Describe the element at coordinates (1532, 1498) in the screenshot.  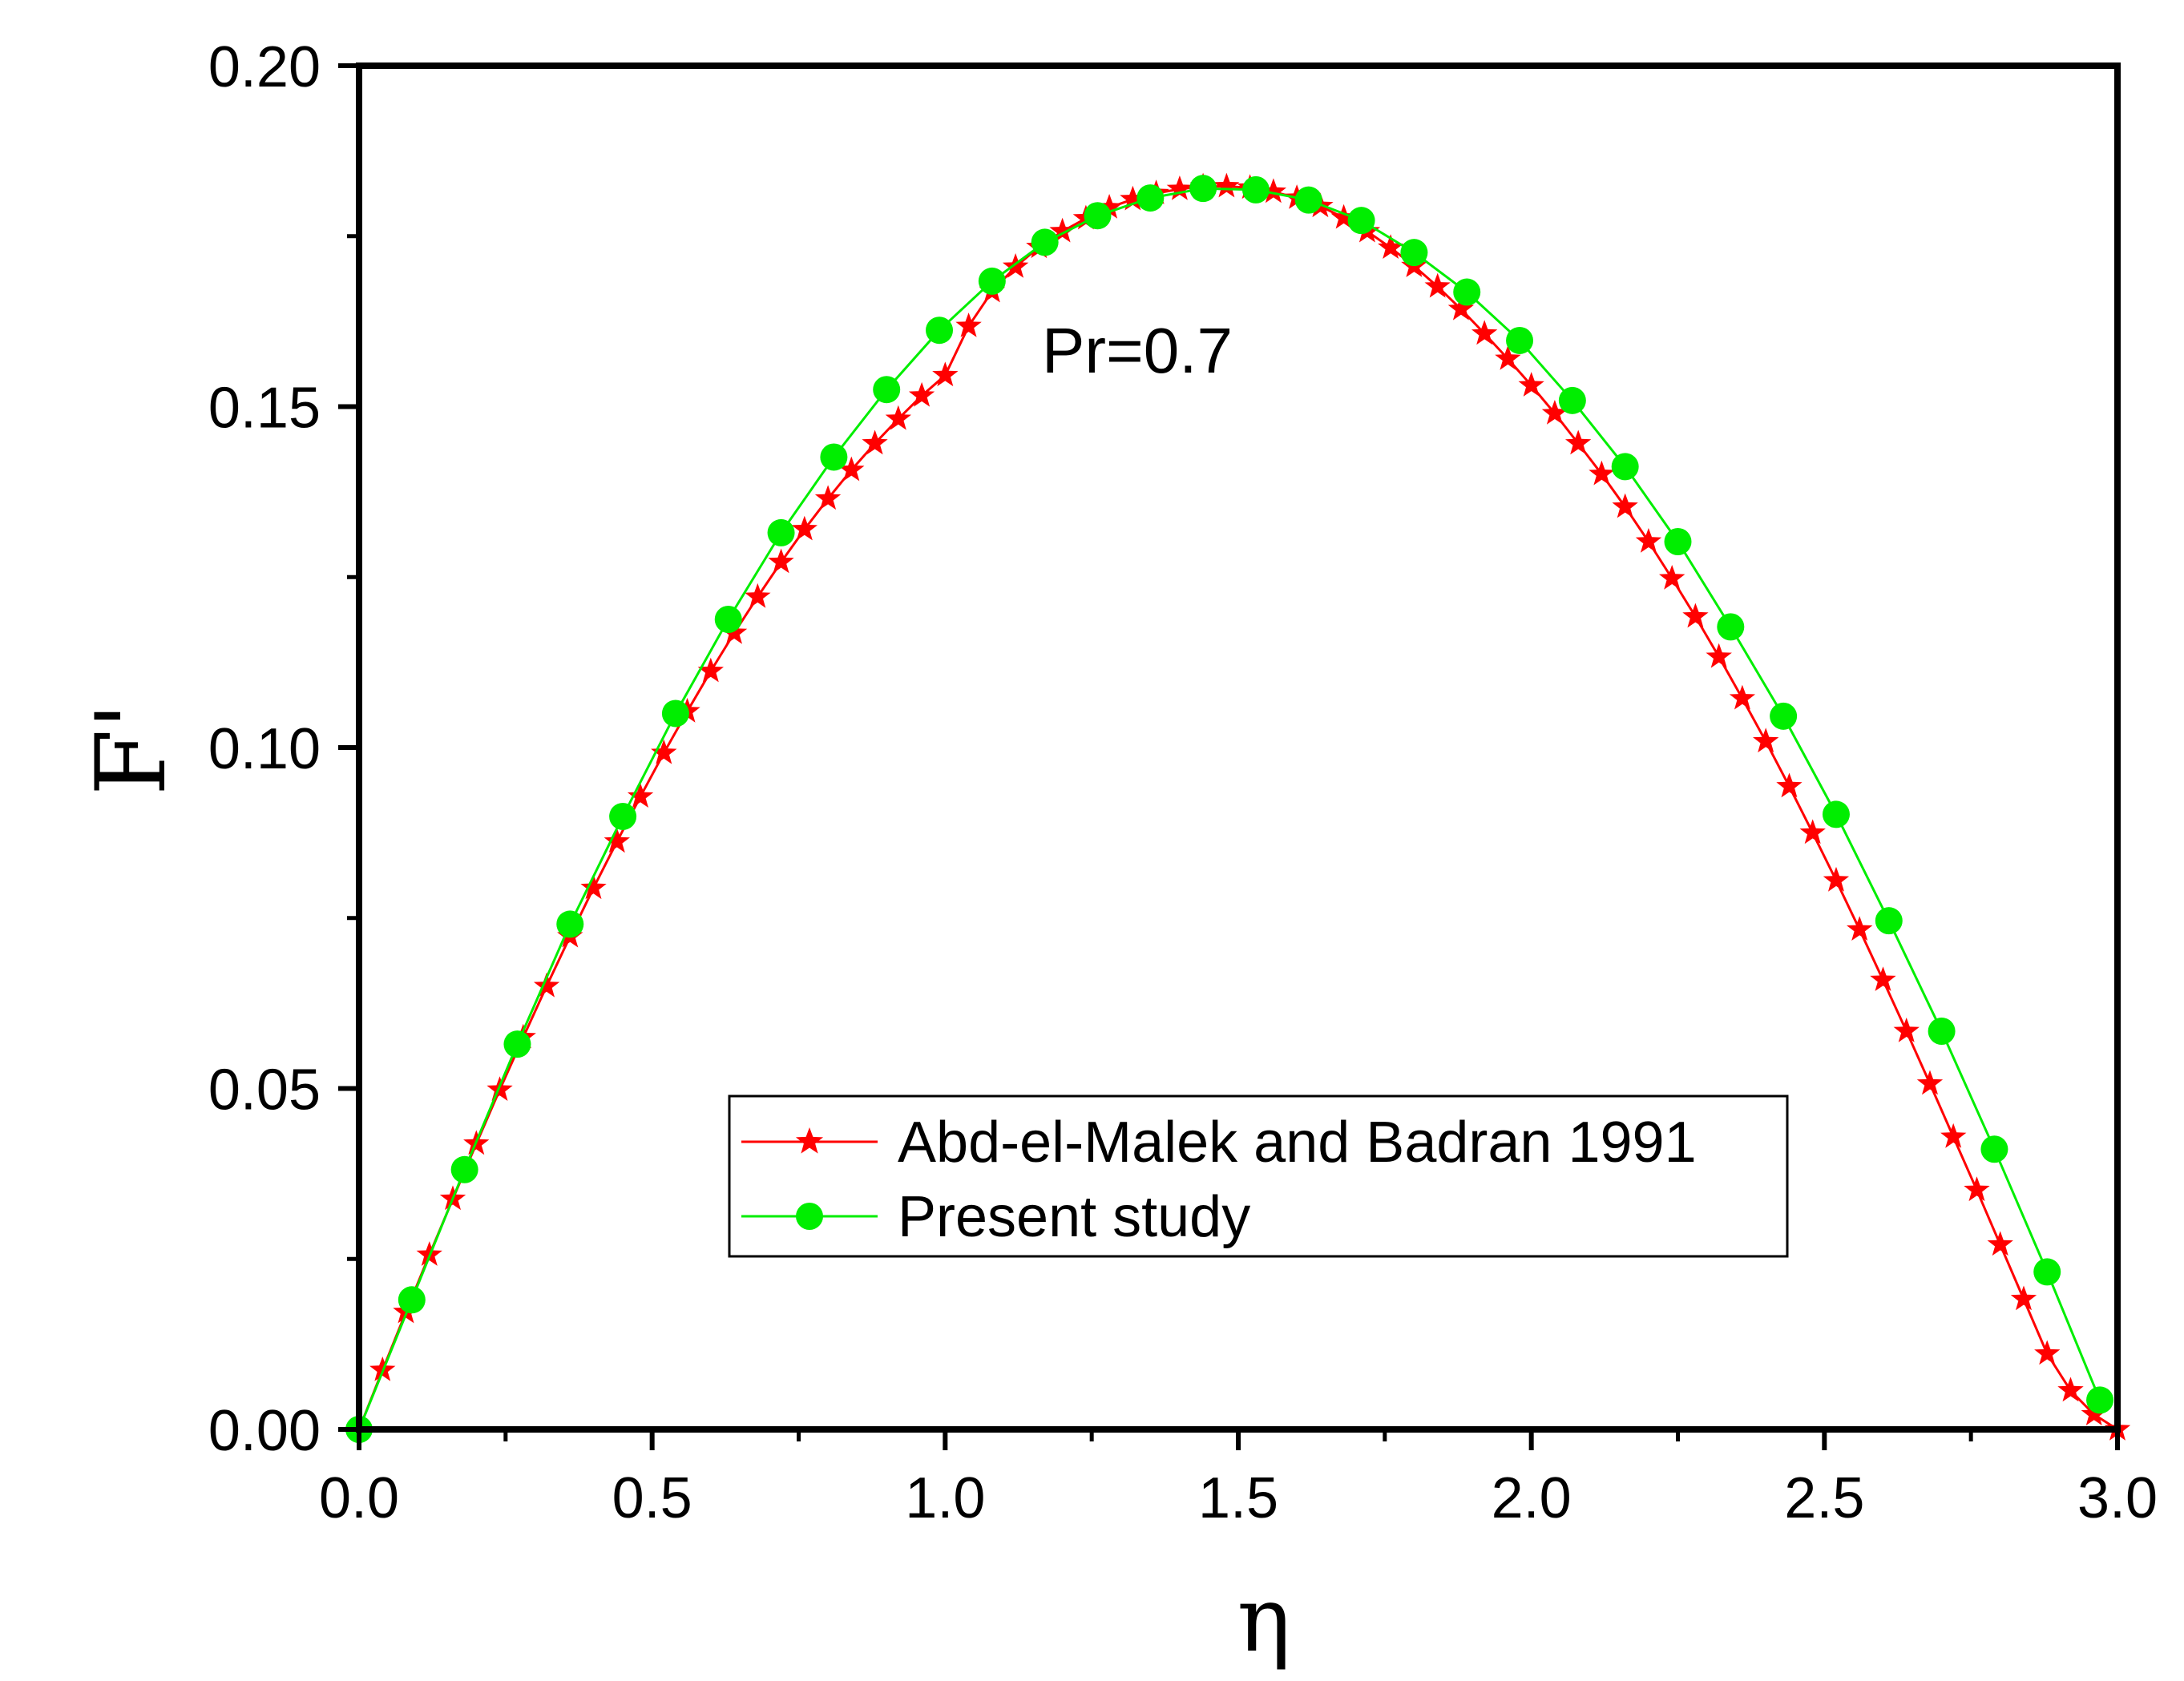
I see `x-tick-label: 2.0` at that location.